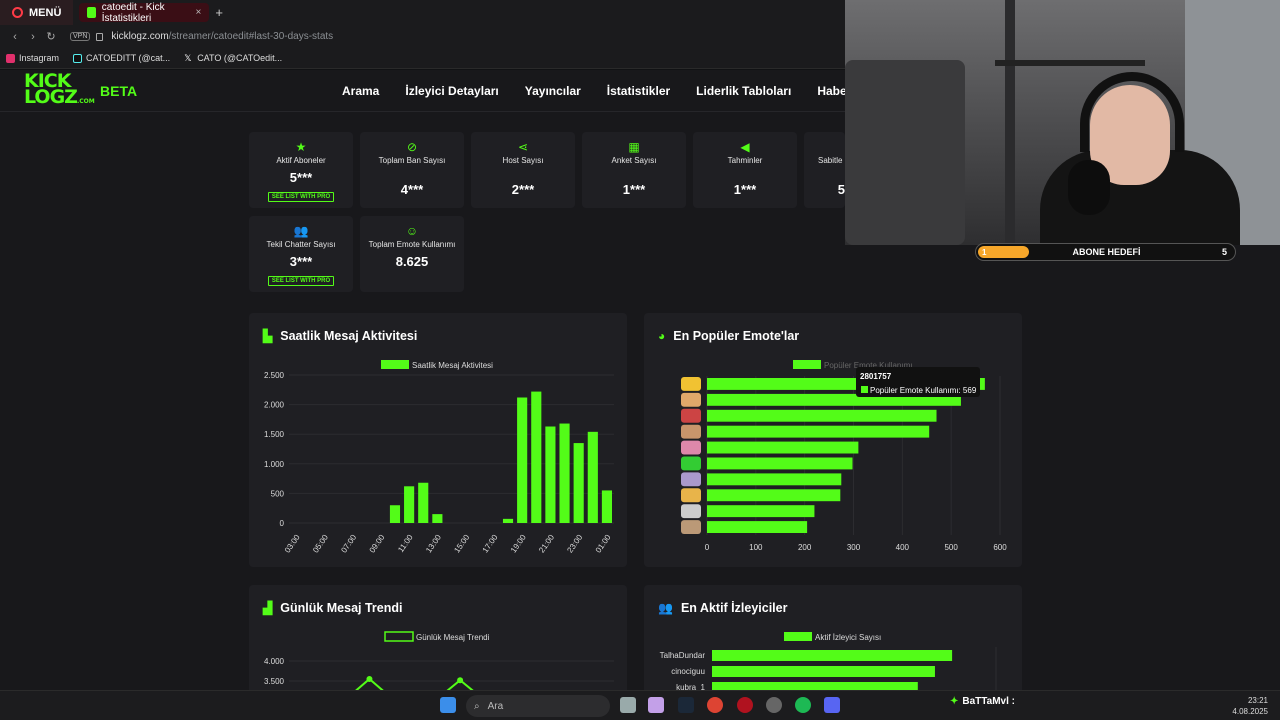 The image size is (1280, 720). I want to click on stat-card-sabitle: Sabitle 5, so click(824, 170).